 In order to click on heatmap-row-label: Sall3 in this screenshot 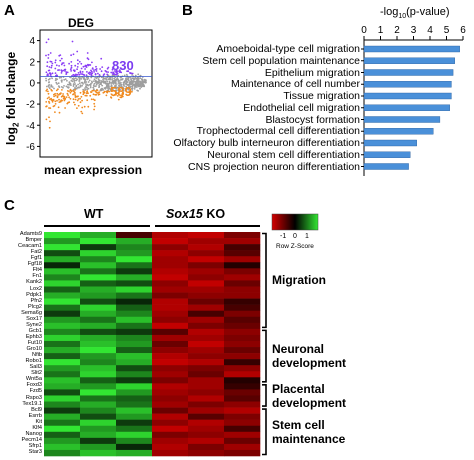, I will do `click(35, 367)`.